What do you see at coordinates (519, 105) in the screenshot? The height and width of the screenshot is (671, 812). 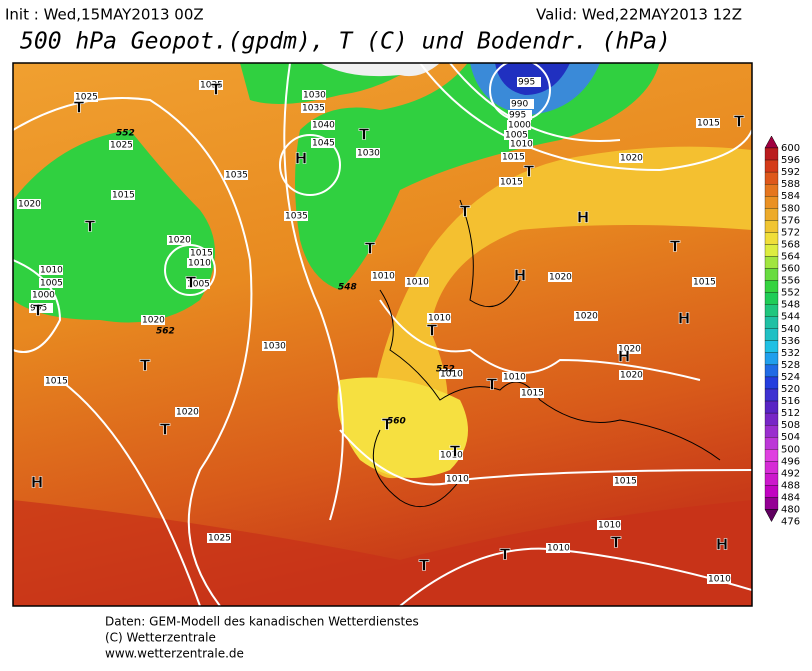 I see `isobar-label: 990` at bounding box center [519, 105].